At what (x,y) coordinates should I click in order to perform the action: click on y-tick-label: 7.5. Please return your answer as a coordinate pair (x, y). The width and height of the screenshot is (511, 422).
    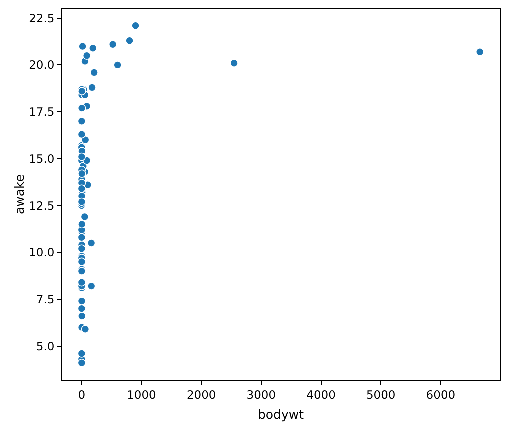
    Looking at the image, I should click on (45, 299).